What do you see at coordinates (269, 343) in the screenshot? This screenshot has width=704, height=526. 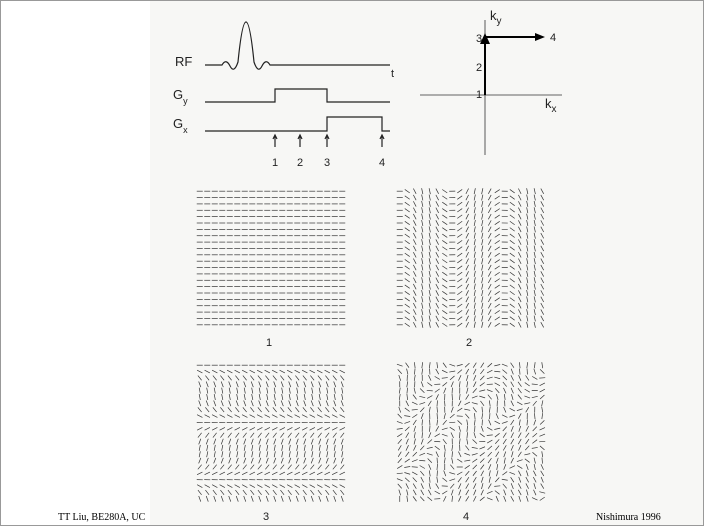 I see `panel-label: 1` at bounding box center [269, 343].